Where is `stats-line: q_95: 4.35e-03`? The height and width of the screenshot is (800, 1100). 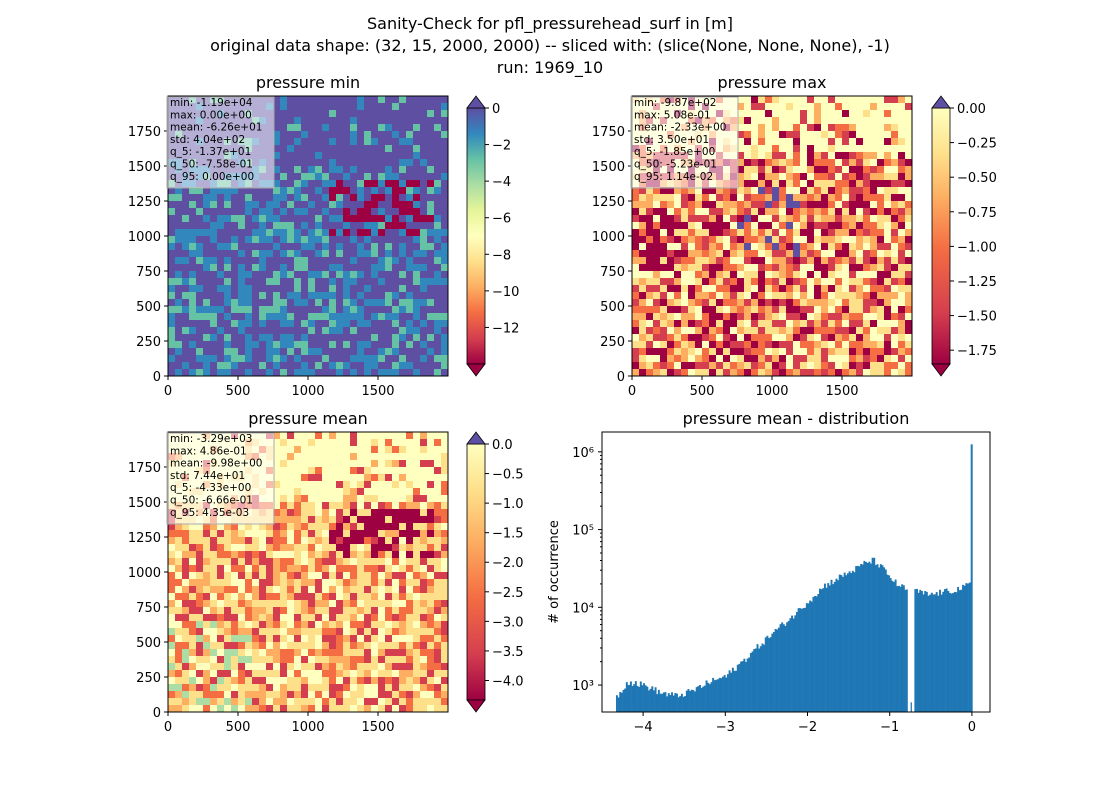 stats-line: q_95: 4.35e-03 is located at coordinates (209, 513).